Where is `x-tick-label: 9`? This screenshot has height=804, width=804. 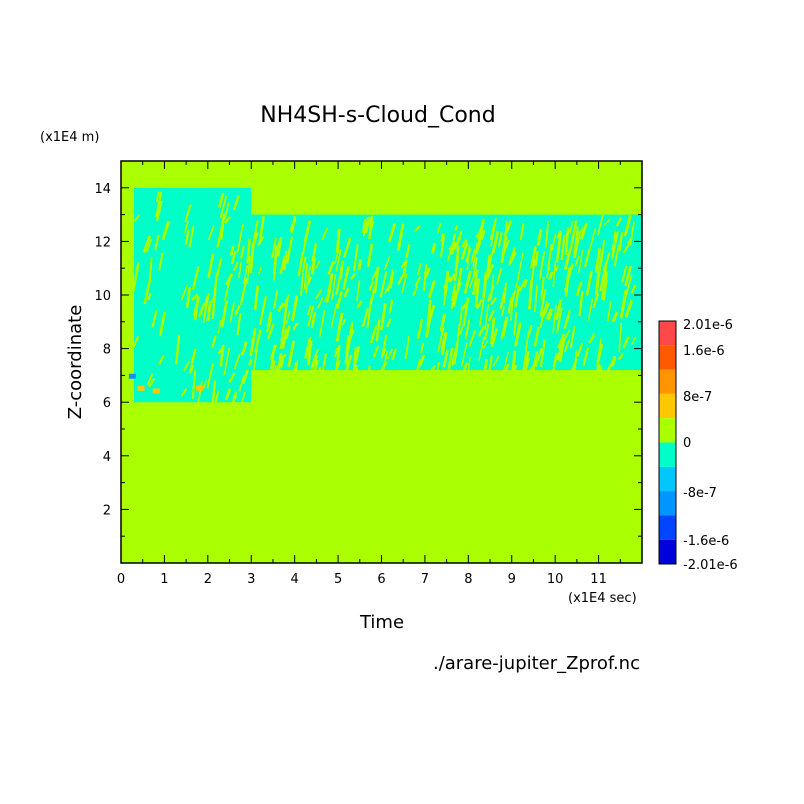 x-tick-label: 9 is located at coordinates (512, 579).